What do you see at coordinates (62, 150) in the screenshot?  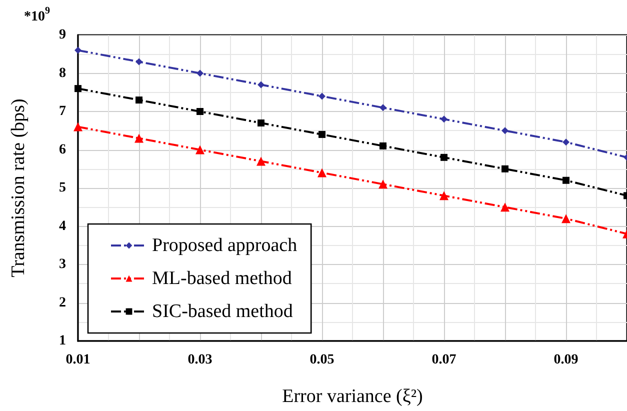 I see `y-tick-label: 6` at bounding box center [62, 150].